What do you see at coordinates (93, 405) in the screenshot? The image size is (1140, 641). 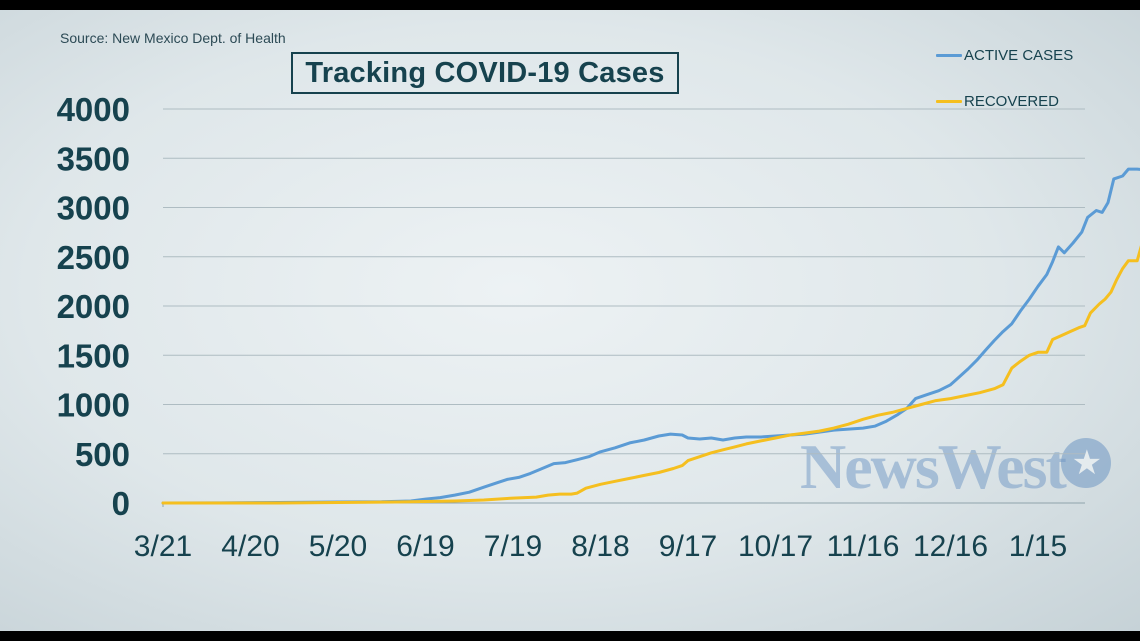 I see `y-tick-label: 1000` at bounding box center [93, 405].